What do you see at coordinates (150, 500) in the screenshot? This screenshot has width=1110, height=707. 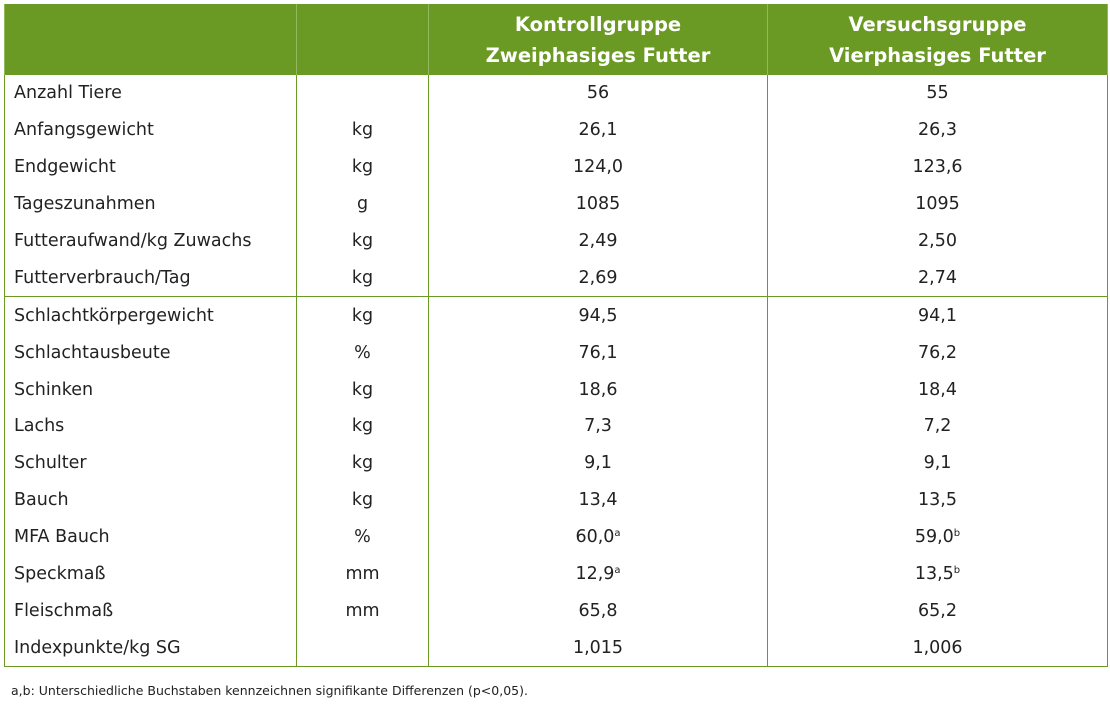 I see `row-label: Bauch` at bounding box center [150, 500].